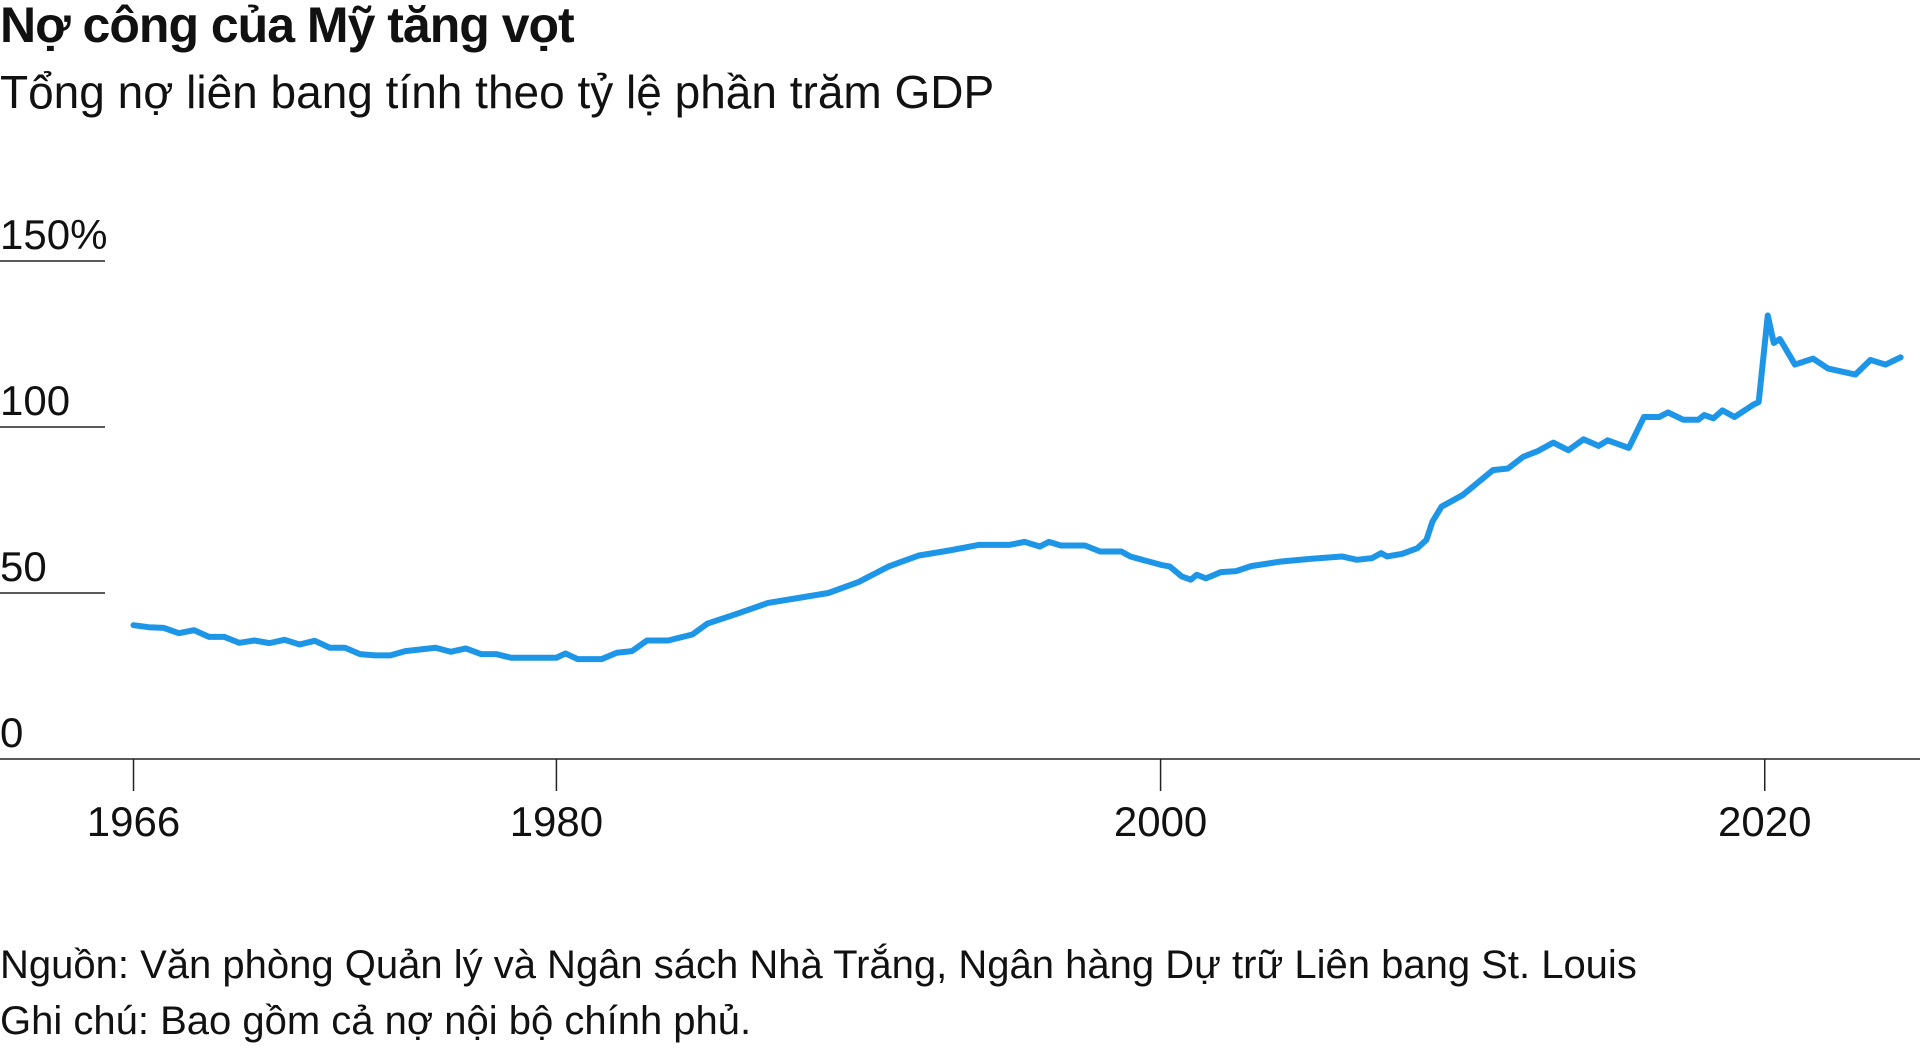 This screenshot has height=1048, width=1920. What do you see at coordinates (53, 234) in the screenshot?
I see `y-tick-label: 150%` at bounding box center [53, 234].